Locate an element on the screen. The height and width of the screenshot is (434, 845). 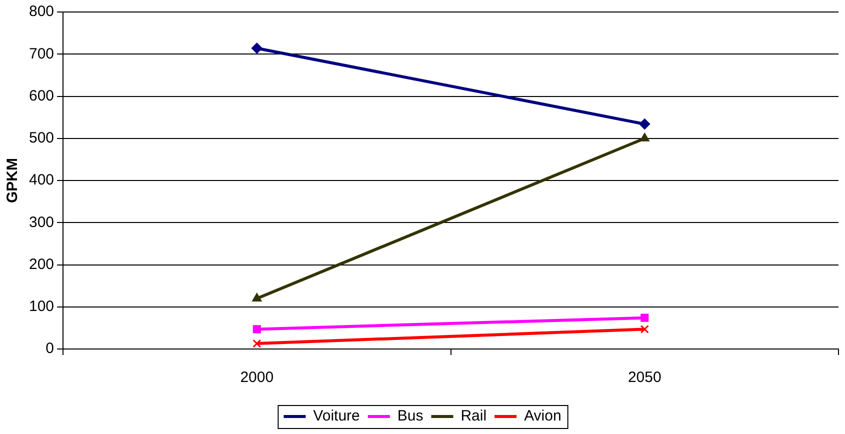
y-tick-label: 700 is located at coordinates (41, 53).